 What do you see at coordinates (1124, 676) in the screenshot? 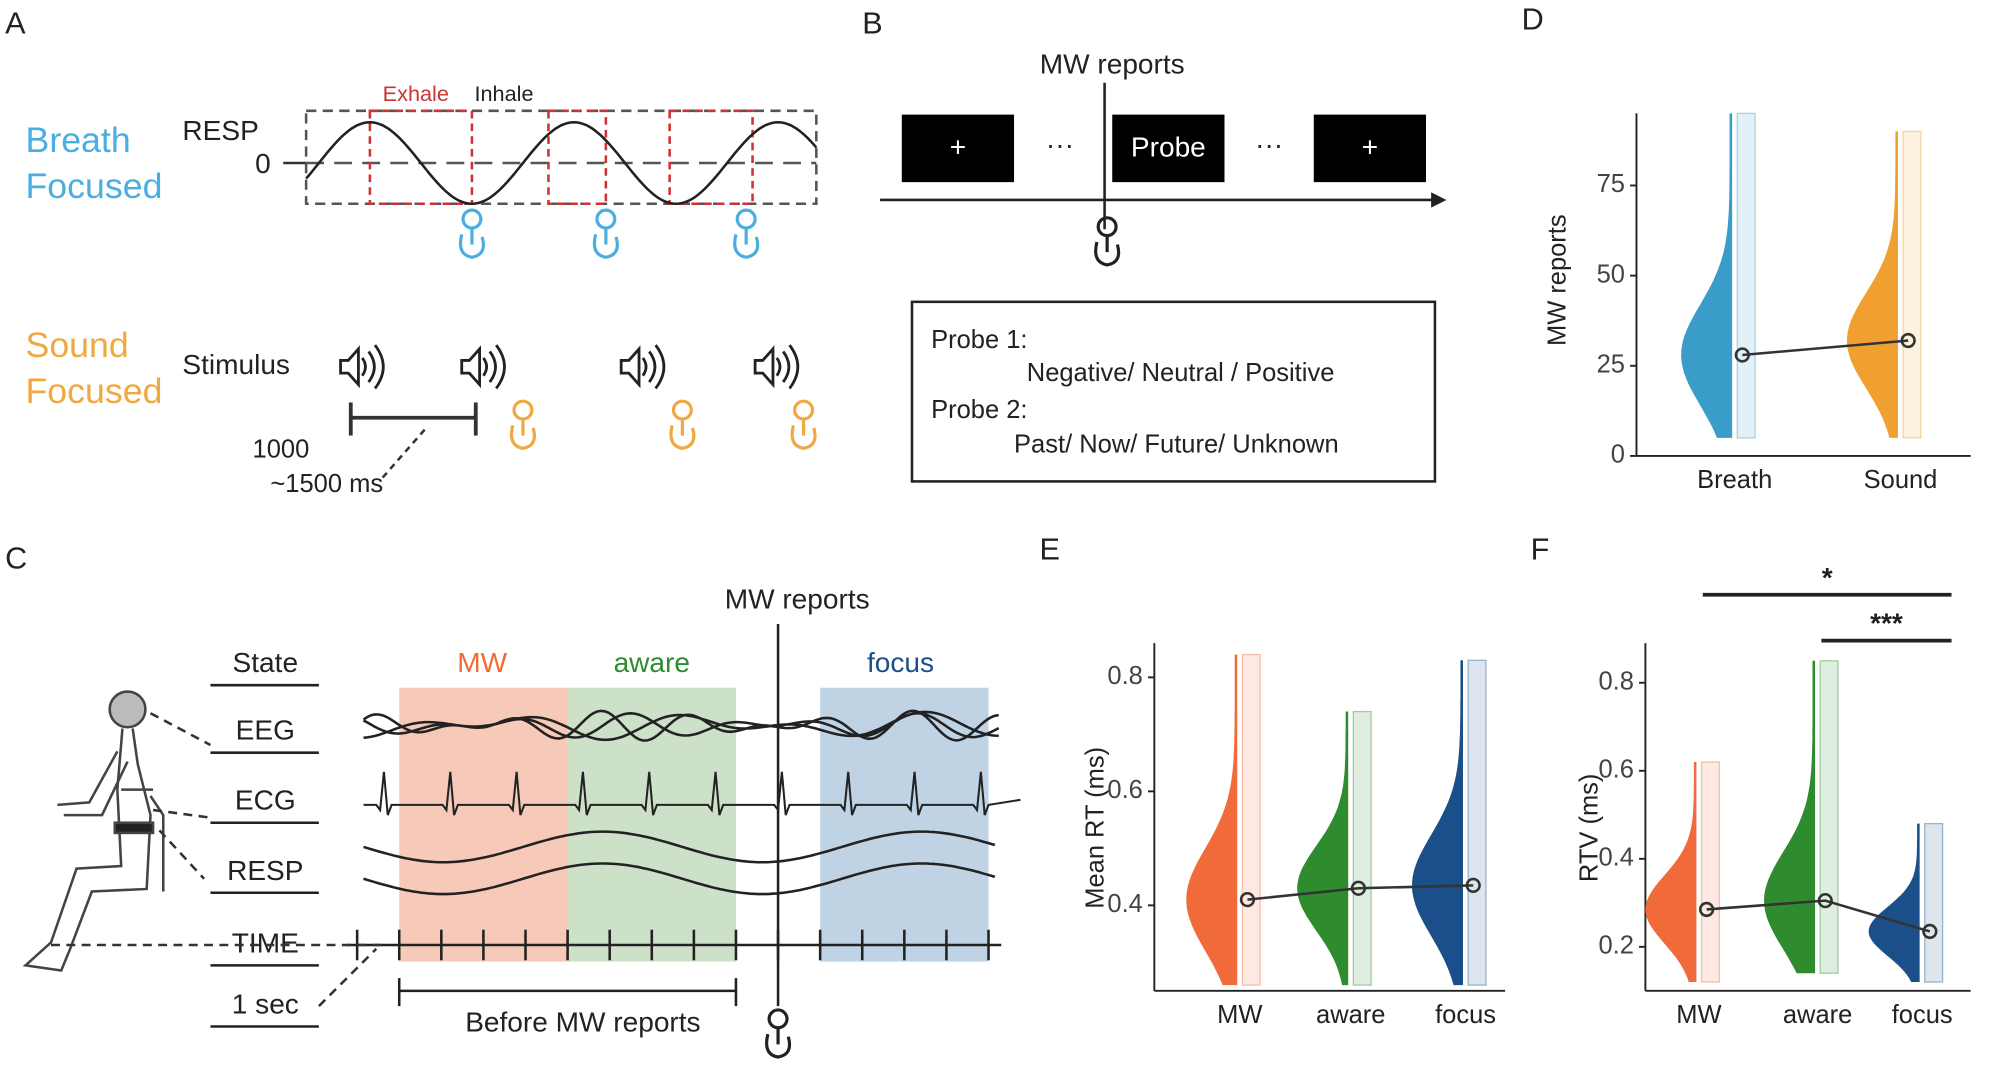
I see `y-tick-label: 0.8` at bounding box center [1124, 676].